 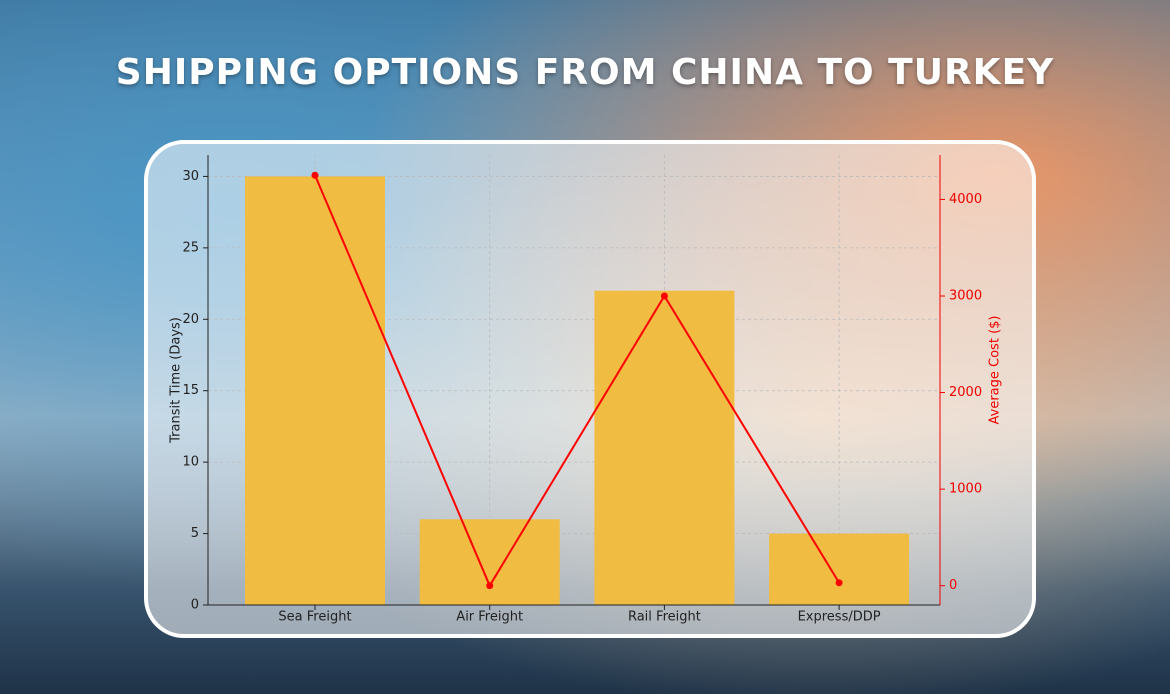 I want to click on x-tick-label: Sea Freight, so click(x=314, y=617).